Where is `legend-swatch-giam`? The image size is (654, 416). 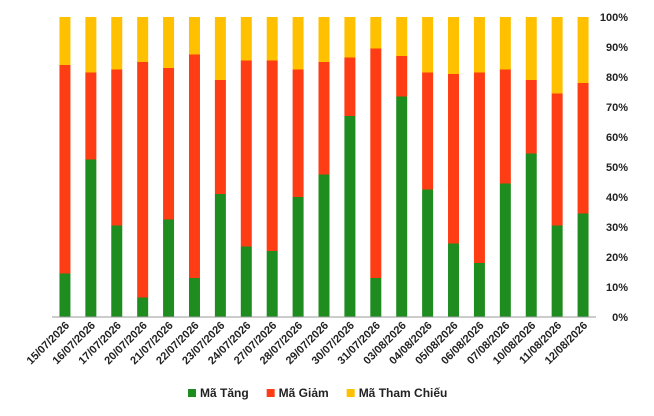
legend-swatch-giam is located at coordinates (270, 393).